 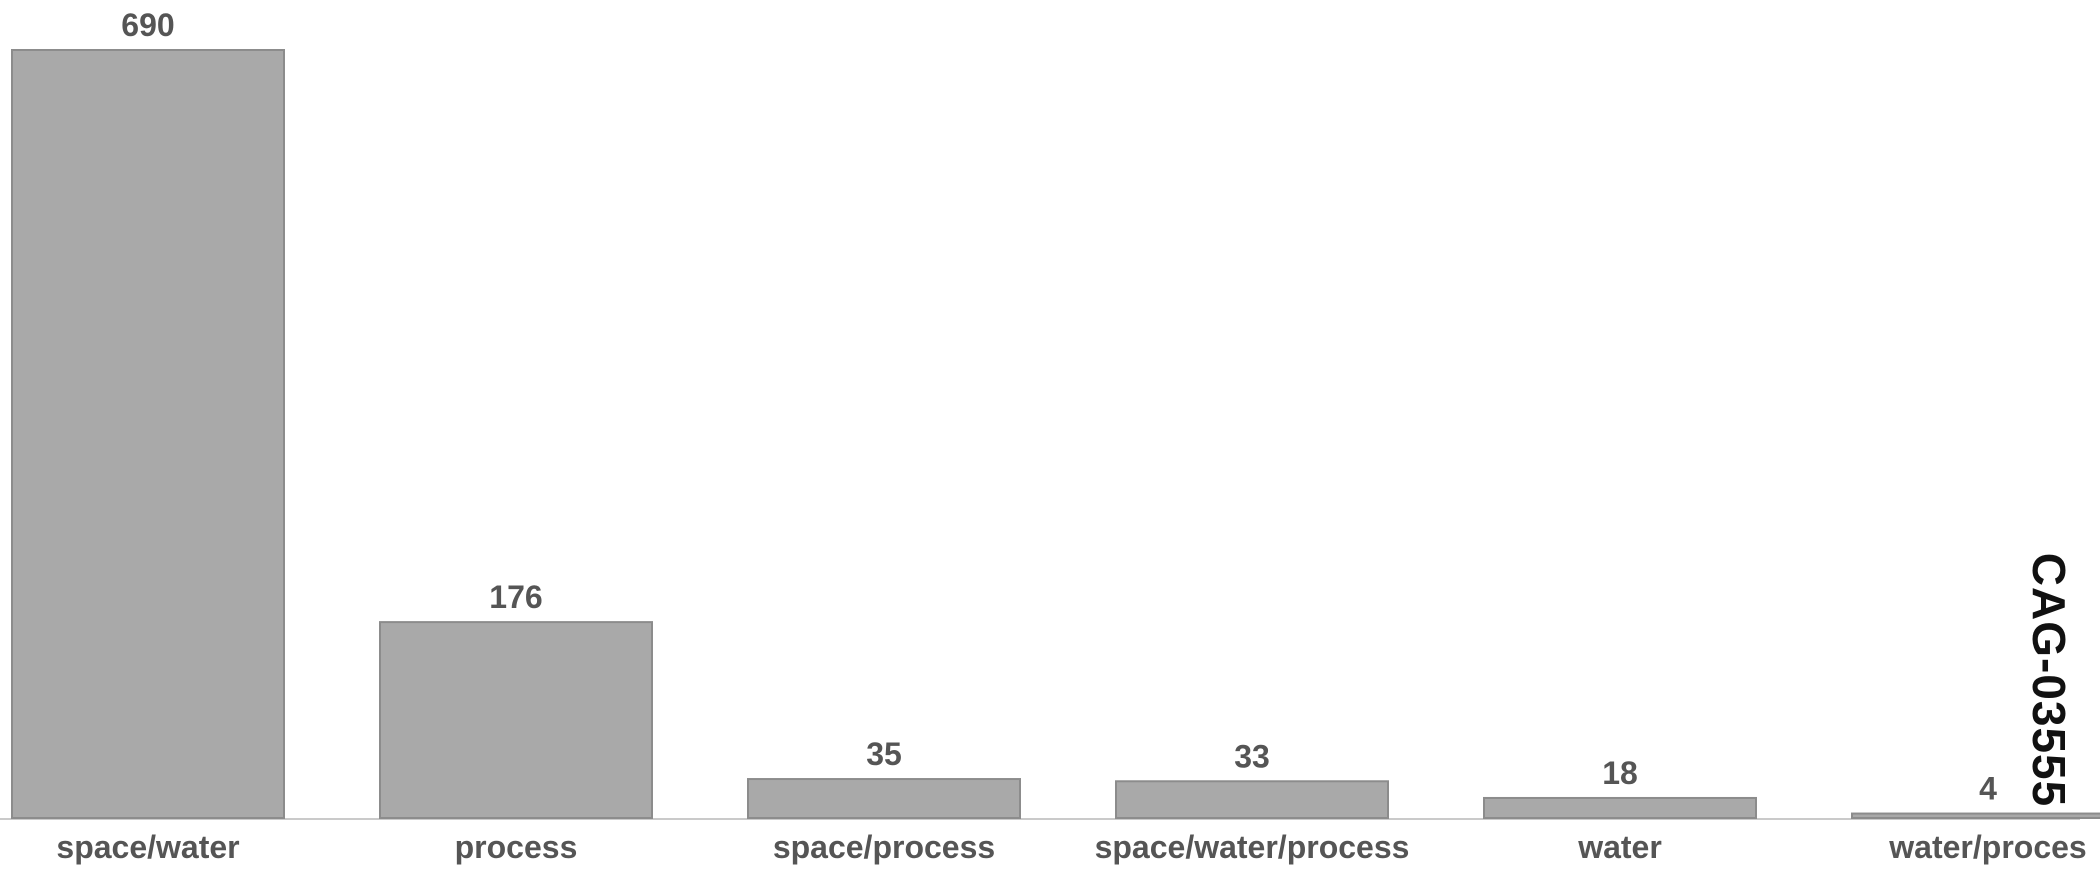 I want to click on value-label-1: 176, so click(x=515, y=597).